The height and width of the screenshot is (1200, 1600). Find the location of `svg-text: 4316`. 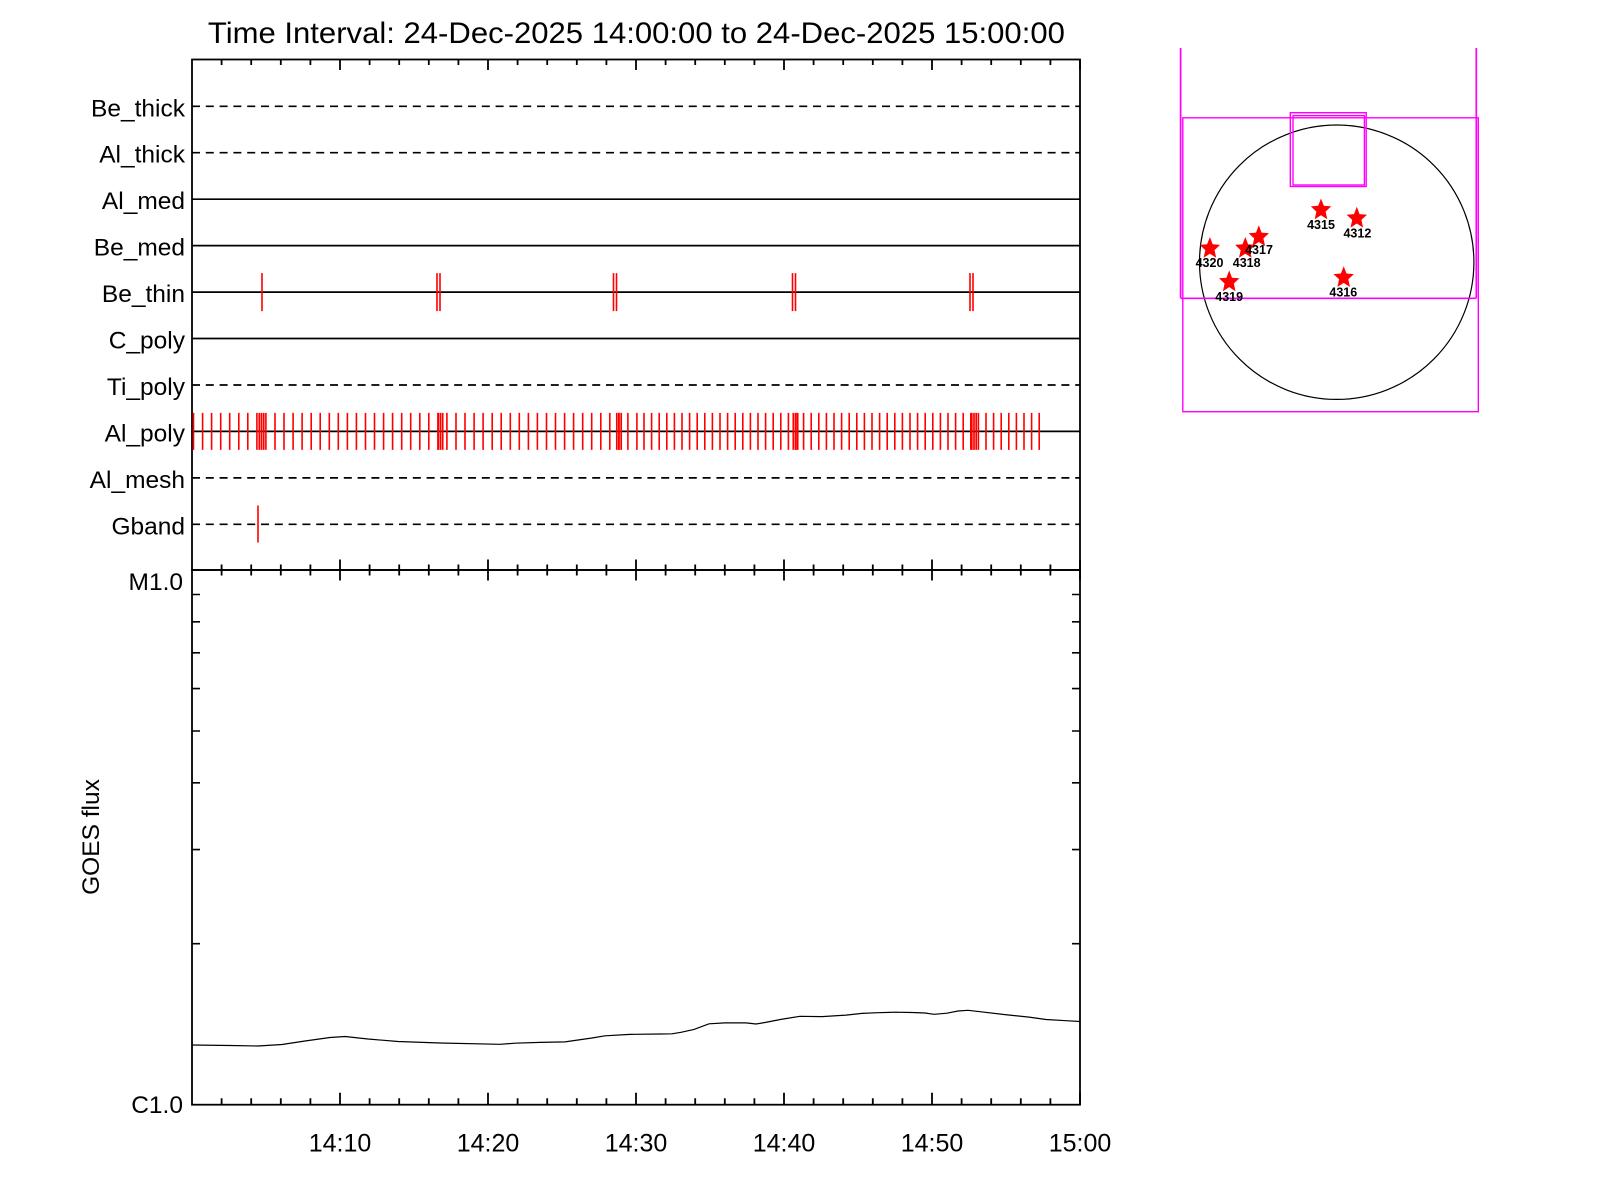

svg-text: 4316 is located at coordinates (1343, 293).